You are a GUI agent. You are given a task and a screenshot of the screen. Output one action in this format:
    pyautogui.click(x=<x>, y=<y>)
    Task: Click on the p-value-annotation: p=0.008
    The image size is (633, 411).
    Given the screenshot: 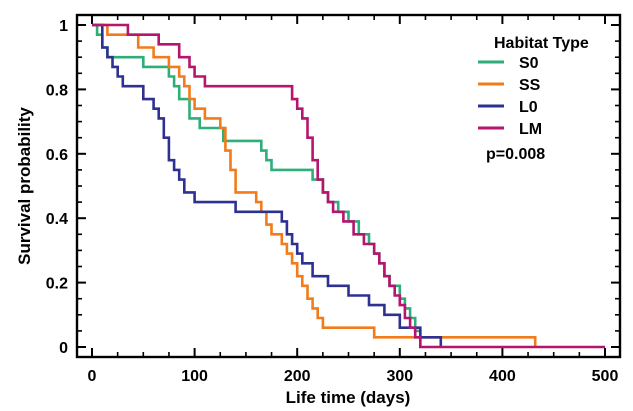 What is the action you would take?
    pyautogui.click(x=515, y=154)
    